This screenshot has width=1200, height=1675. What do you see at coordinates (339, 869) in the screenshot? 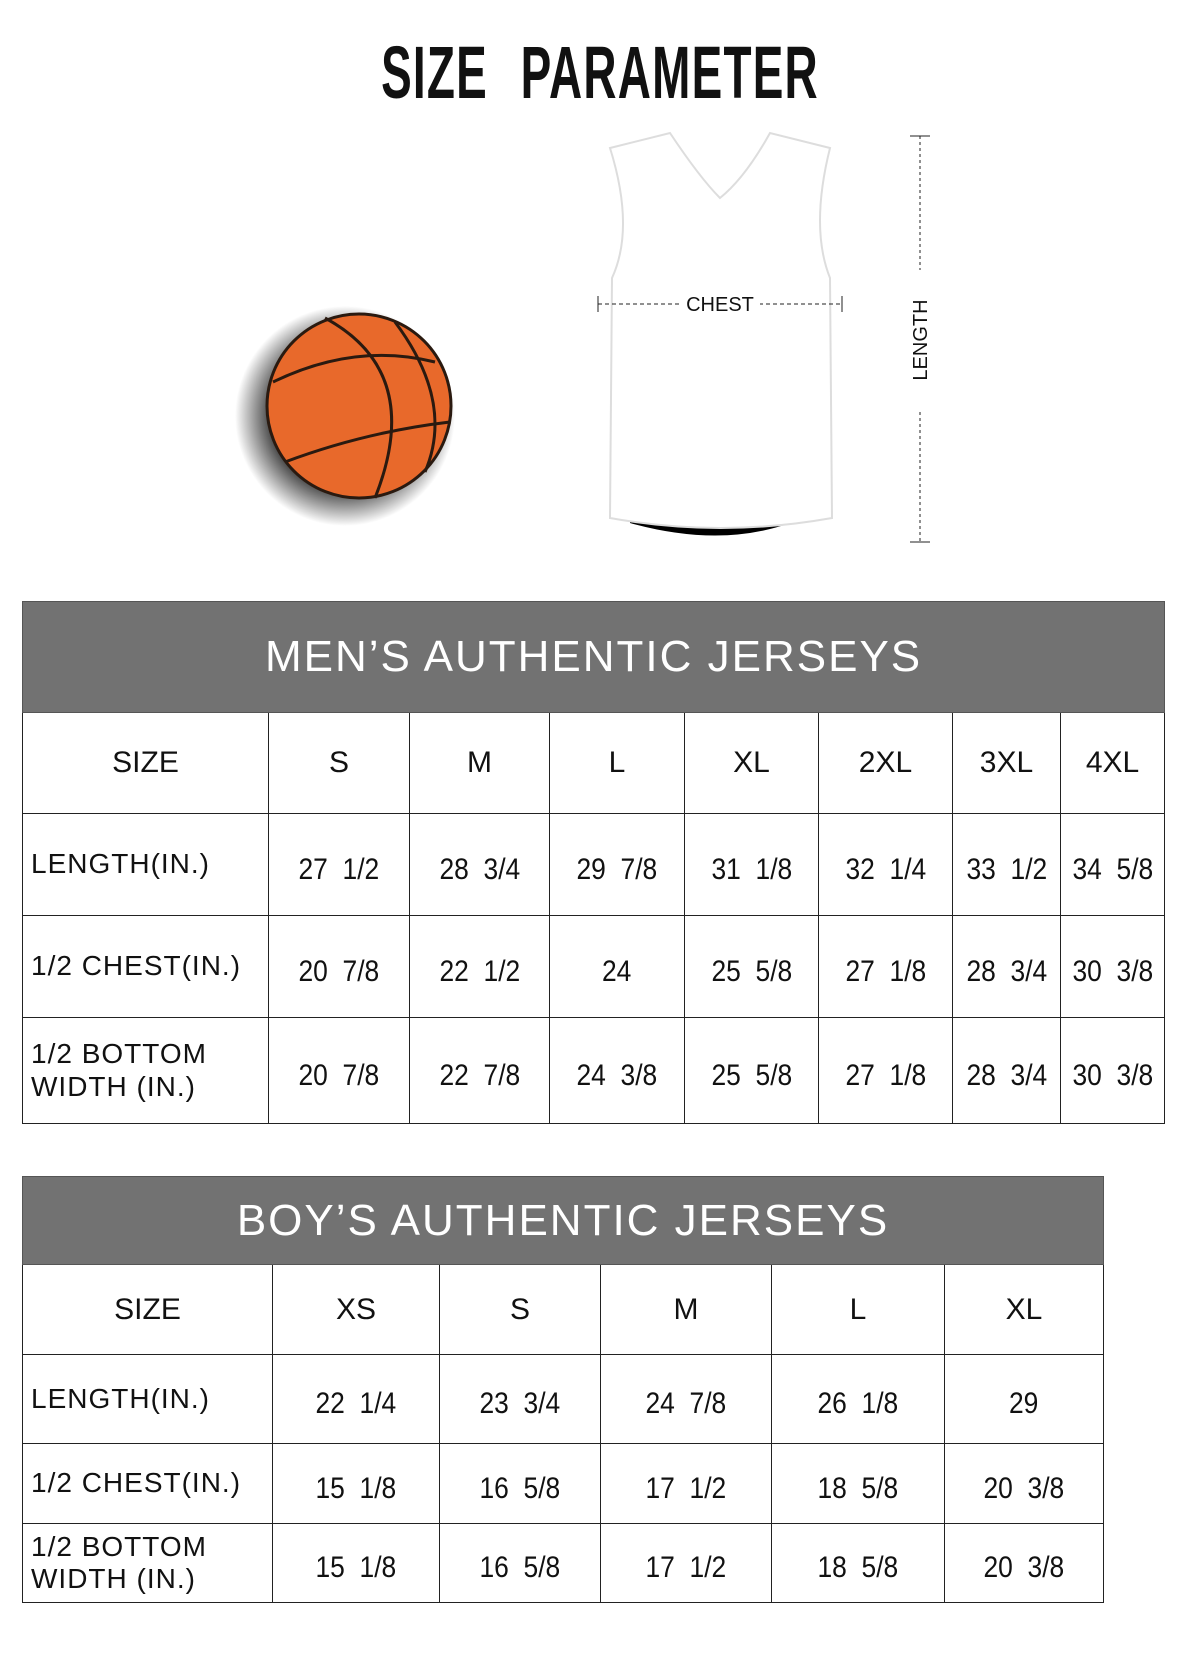
I see `cell-value: 27 1/2` at bounding box center [339, 869].